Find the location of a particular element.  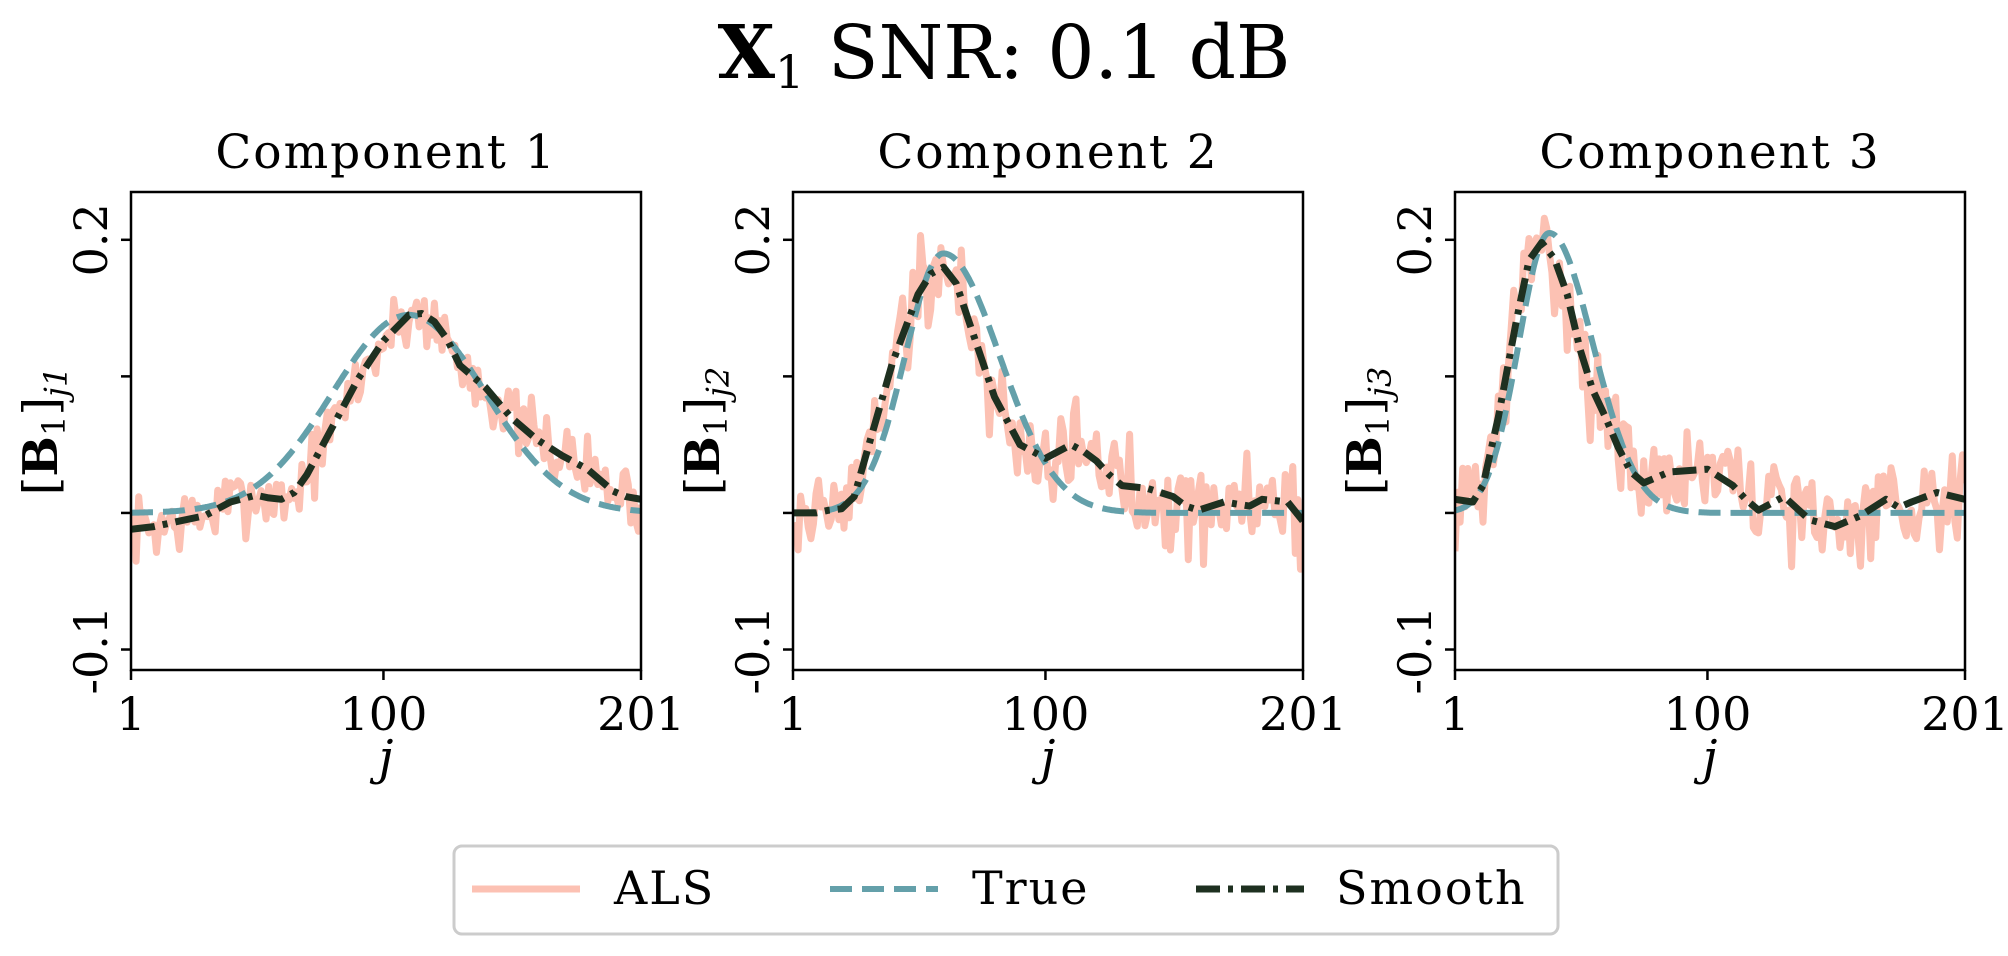

figure-title: X1 SNR: 0.1 dB is located at coordinates (1004, 54).